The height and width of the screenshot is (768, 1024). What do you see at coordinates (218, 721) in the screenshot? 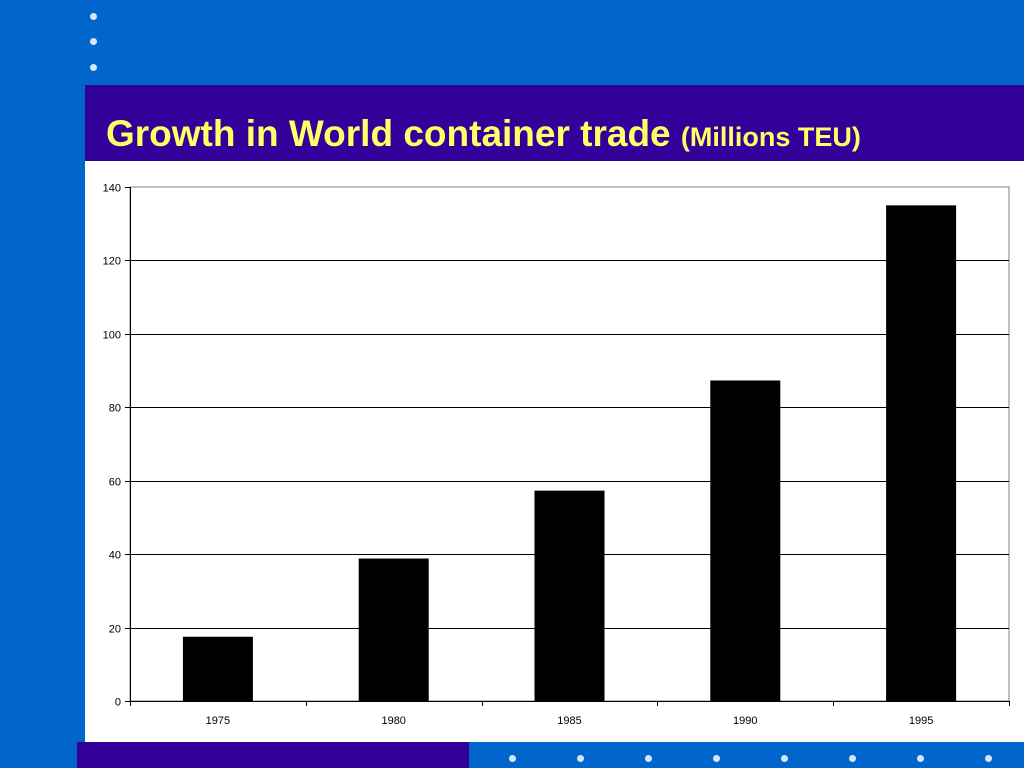
I see `x-tick-label: 1975` at bounding box center [218, 721].